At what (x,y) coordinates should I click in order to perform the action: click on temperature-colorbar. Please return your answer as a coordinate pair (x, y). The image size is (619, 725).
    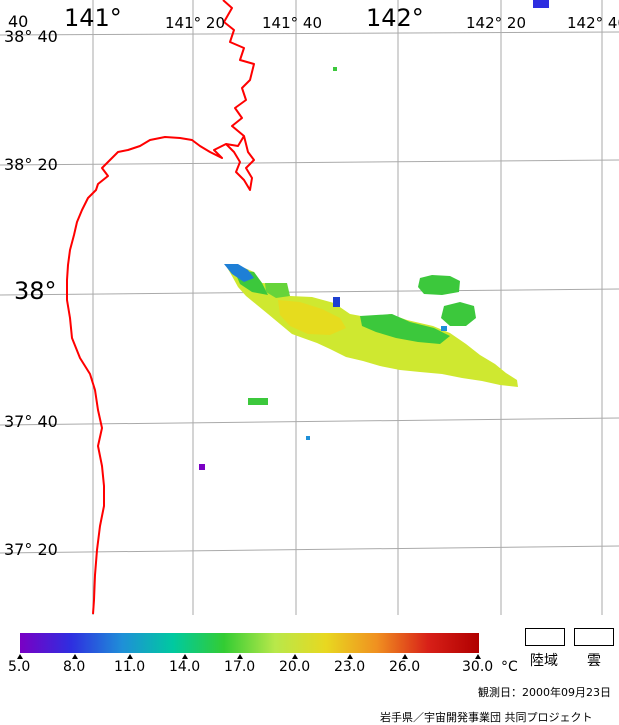
    Looking at the image, I should click on (249, 643).